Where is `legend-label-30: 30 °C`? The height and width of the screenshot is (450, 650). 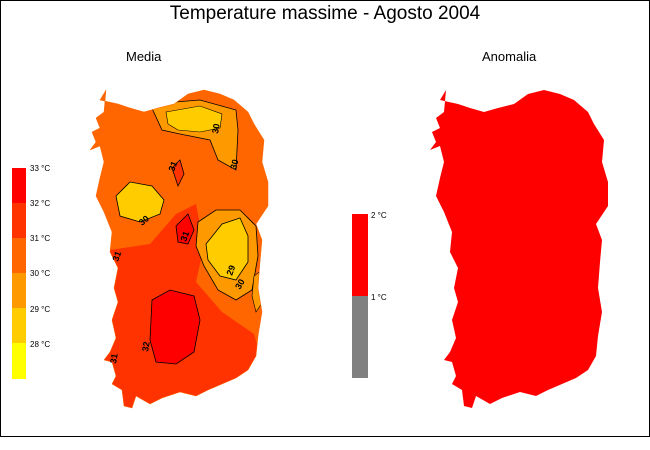
legend-label-30: 30 °C is located at coordinates (40, 273).